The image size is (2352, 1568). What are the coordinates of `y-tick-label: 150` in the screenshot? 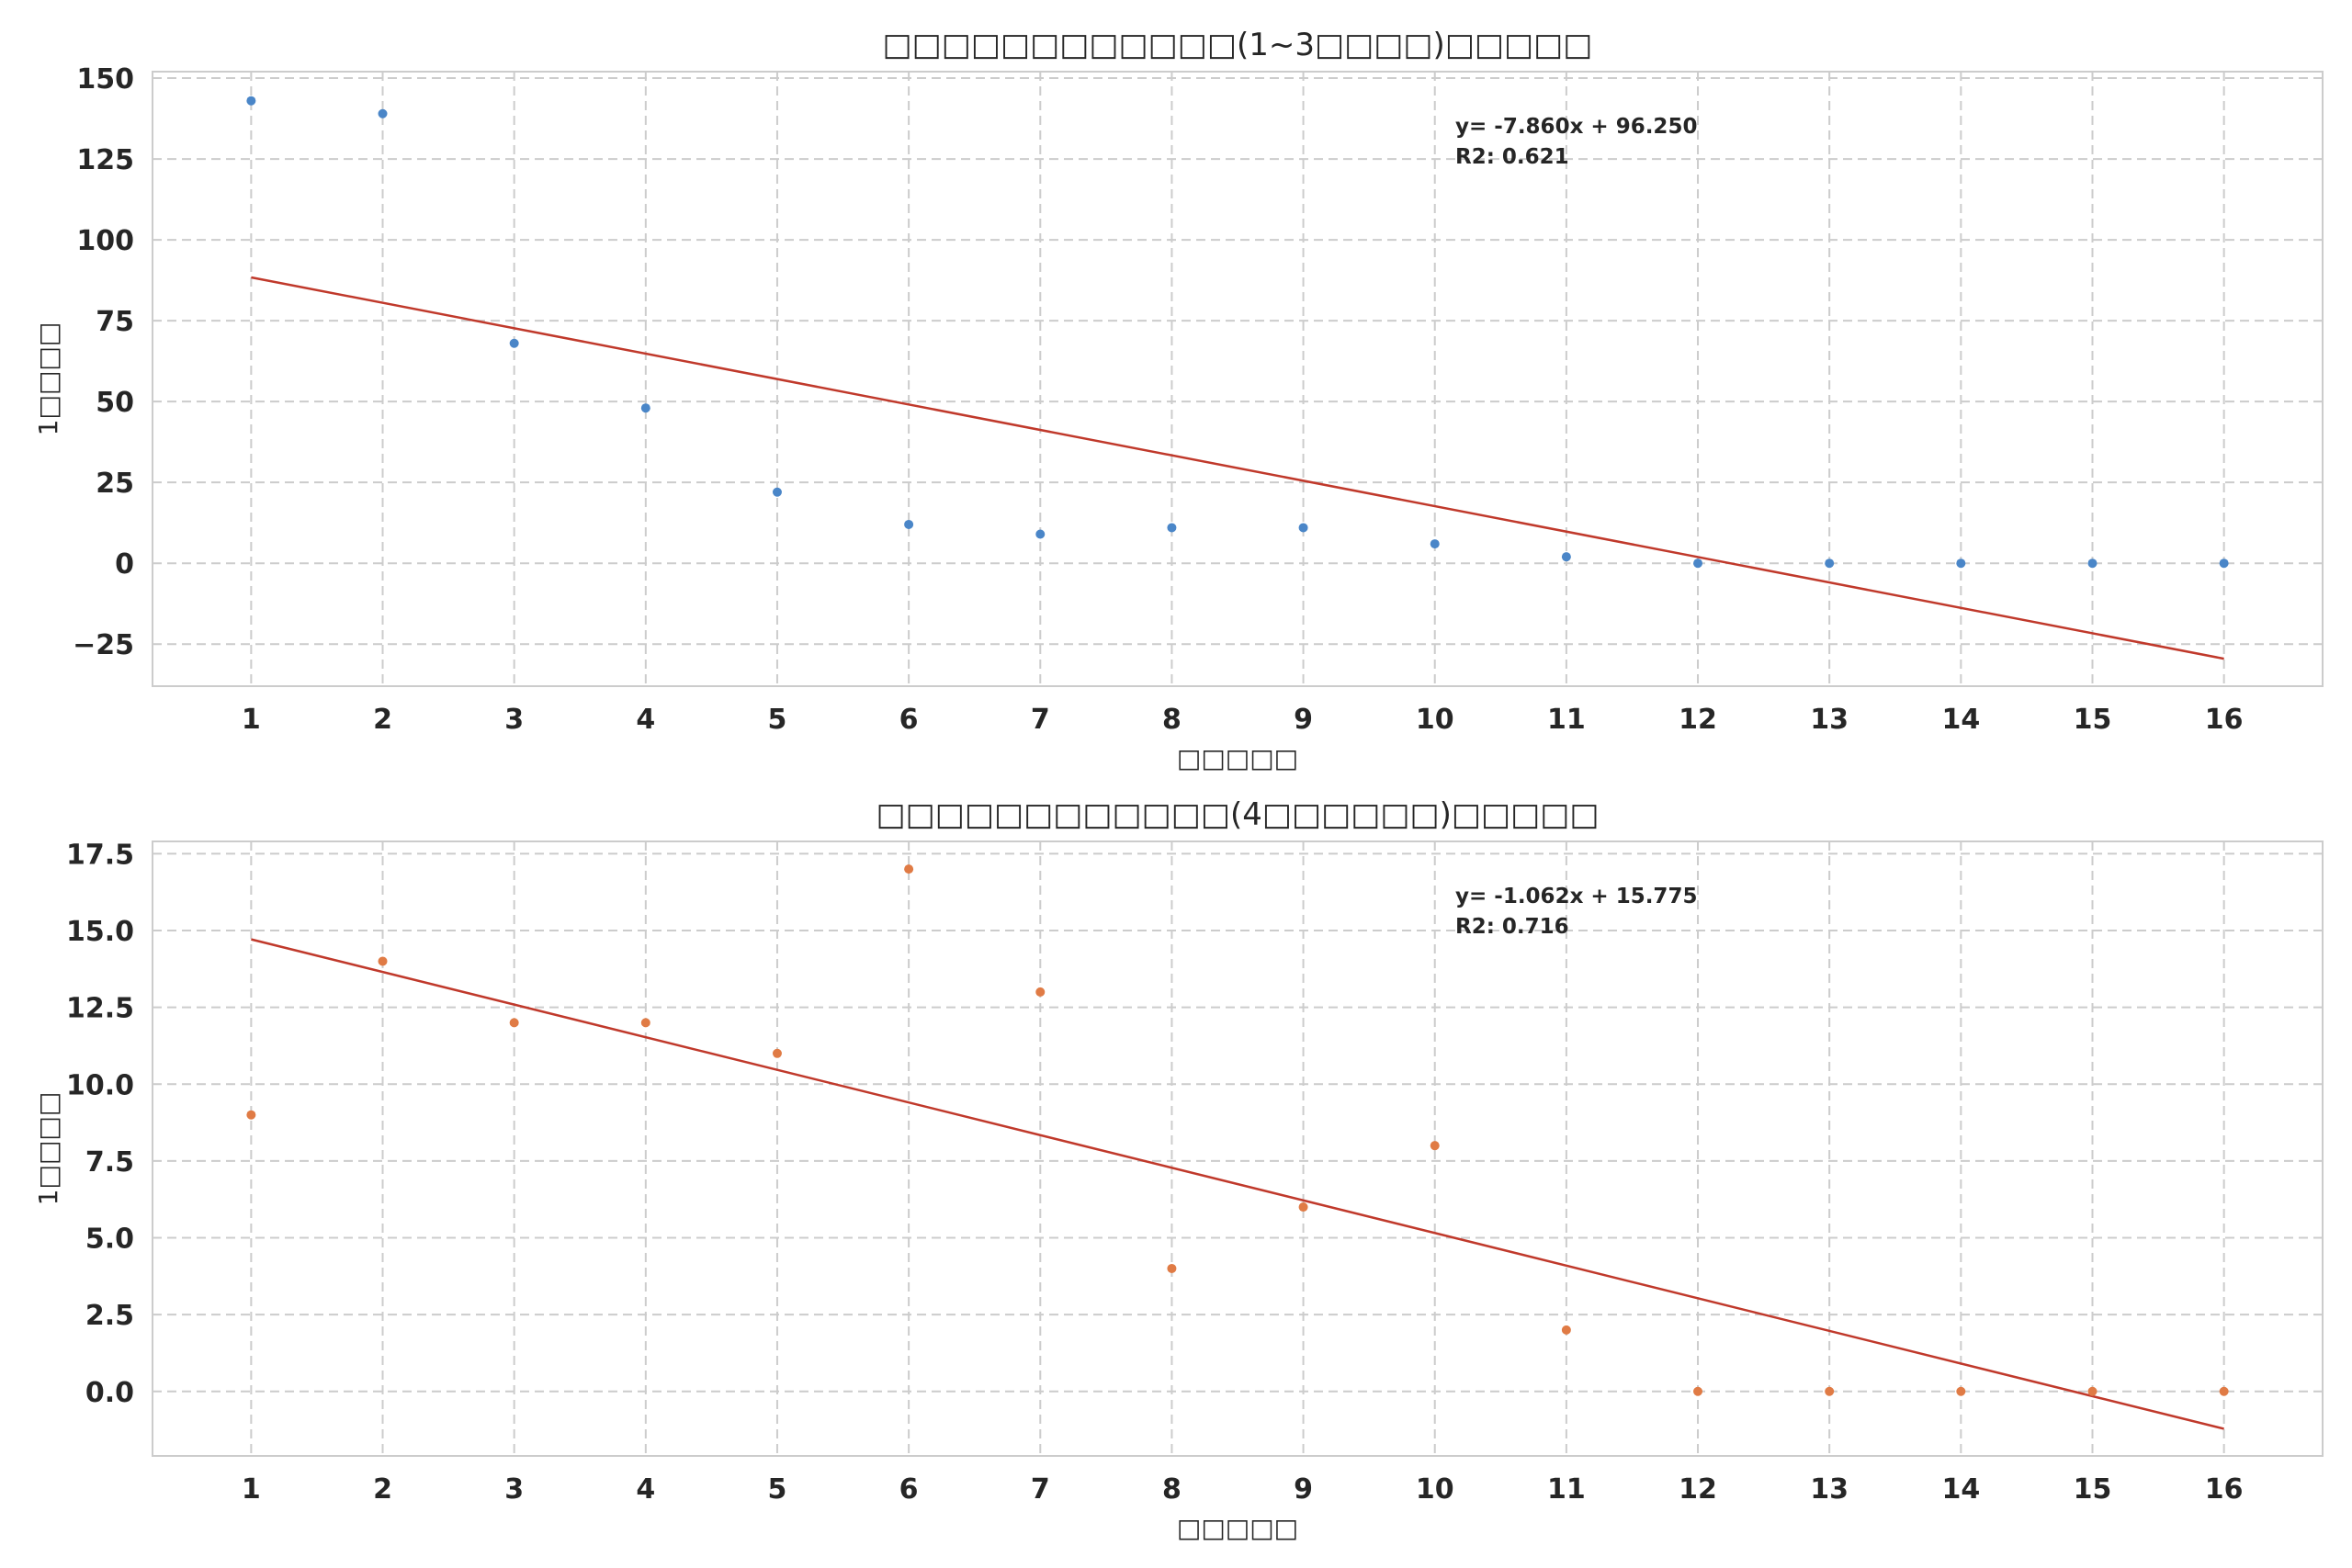 It's located at (105, 80).